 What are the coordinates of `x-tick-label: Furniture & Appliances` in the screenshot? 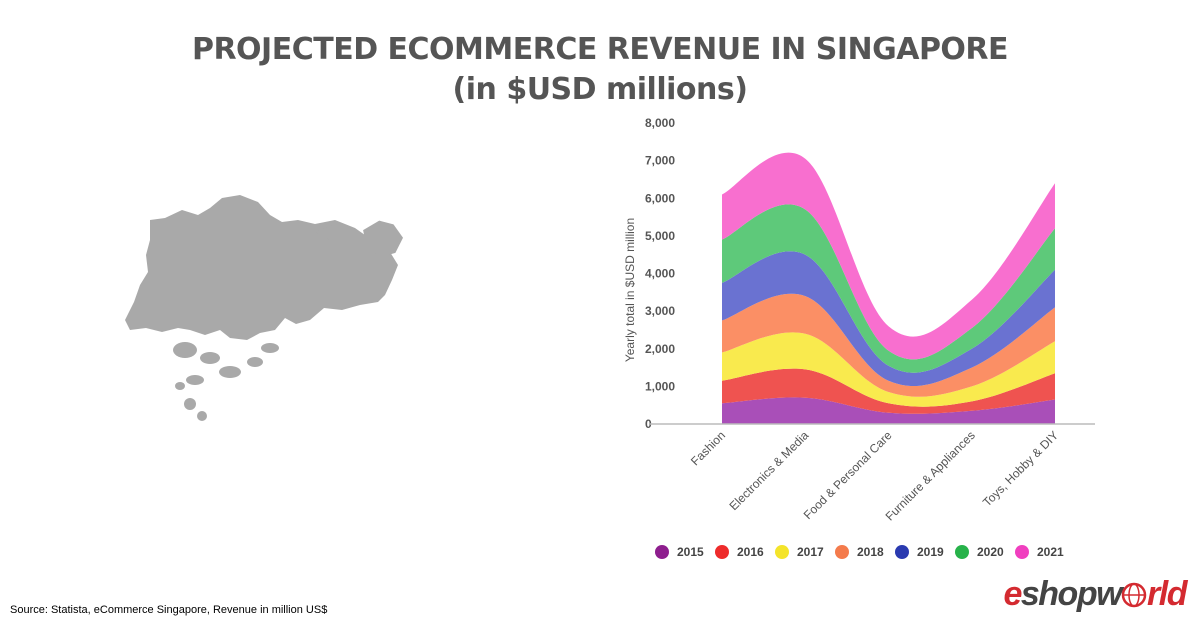 It's located at (930, 475).